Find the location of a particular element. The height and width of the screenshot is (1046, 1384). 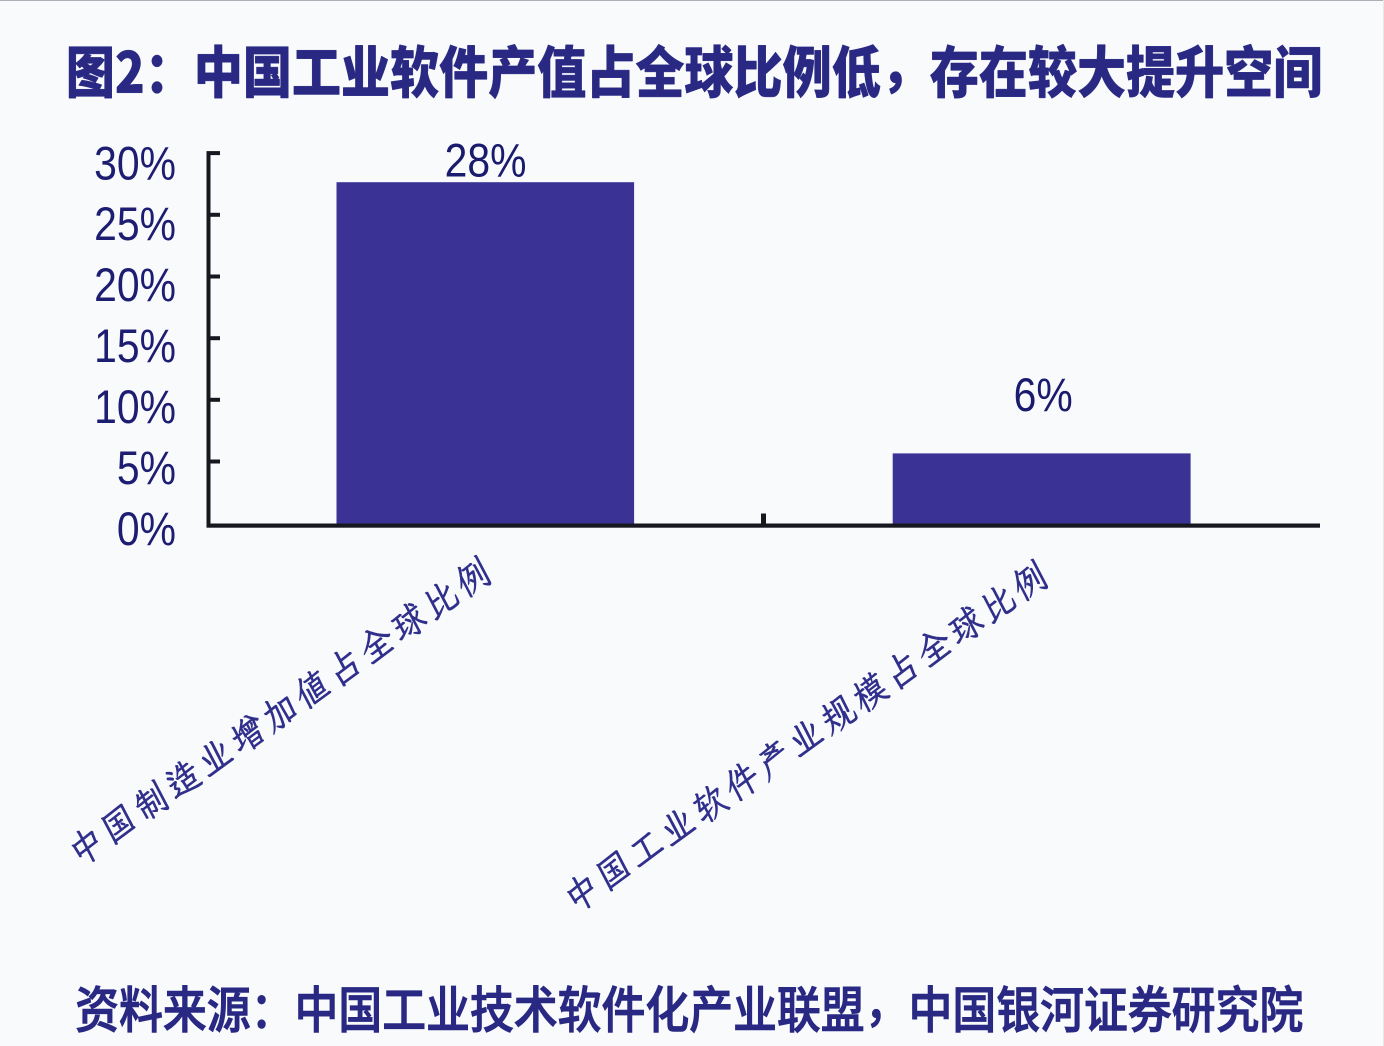

svg-text: 15% is located at coordinates (135, 346).